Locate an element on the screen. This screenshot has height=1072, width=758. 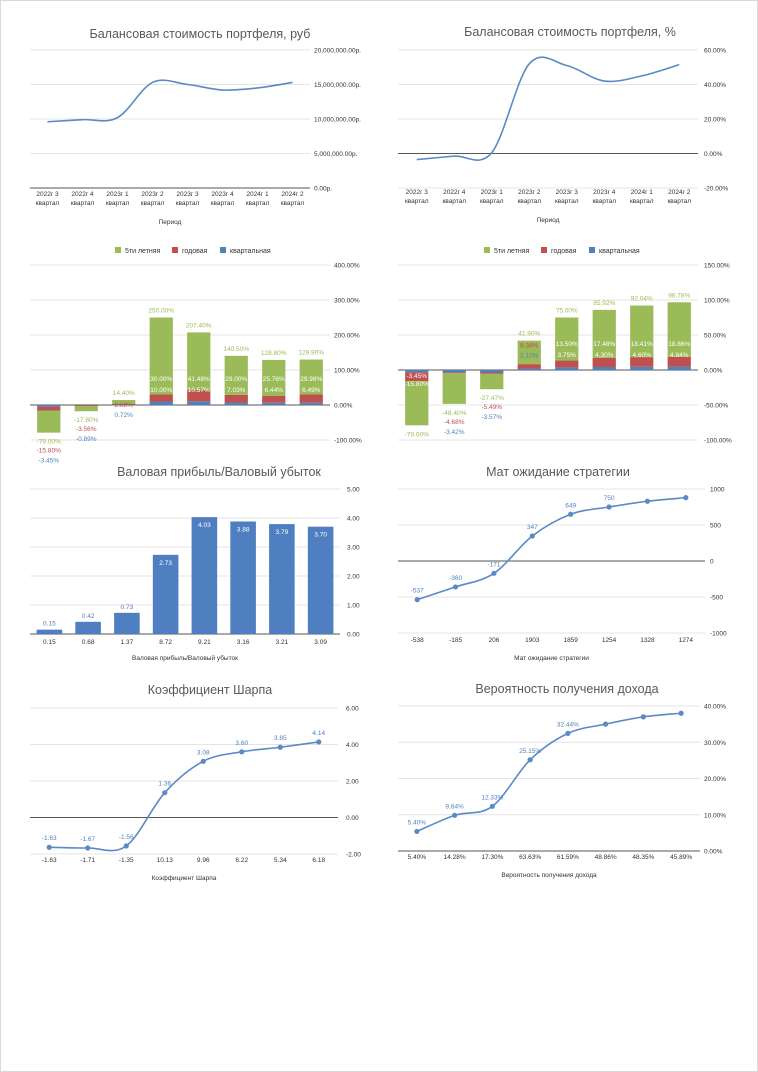
label-quarterly: -3.45% is located at coordinates (48, 461).